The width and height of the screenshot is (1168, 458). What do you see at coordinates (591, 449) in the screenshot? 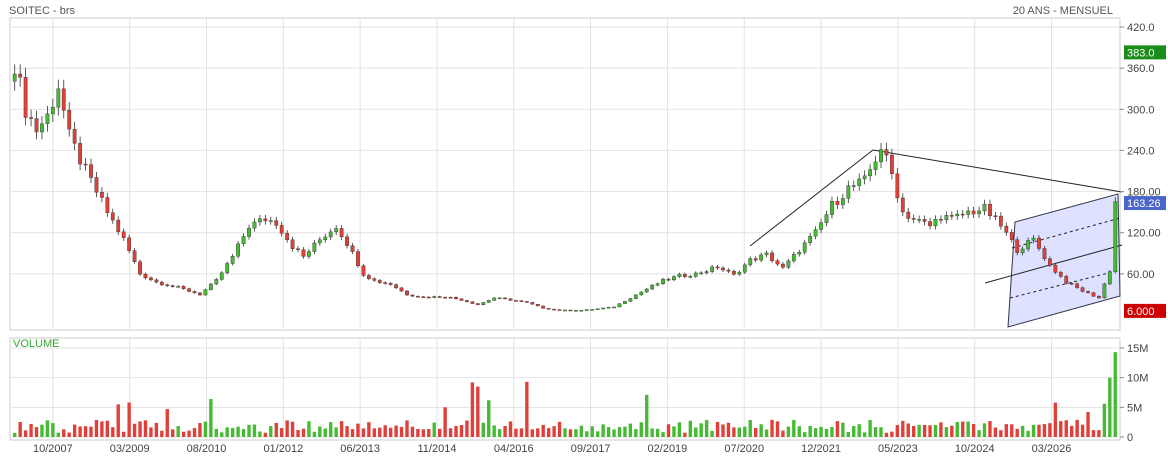
I see `x-tick-label: 09/2017` at bounding box center [591, 449].